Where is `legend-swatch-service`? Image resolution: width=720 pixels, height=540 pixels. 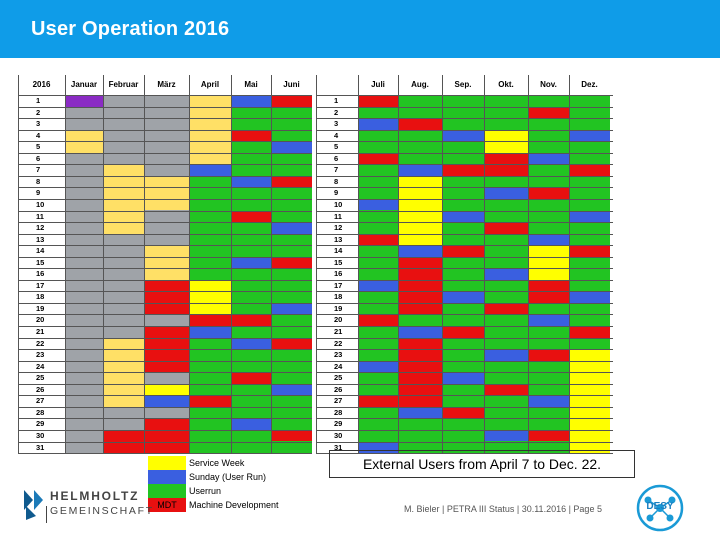
legend-swatch-service is located at coordinates (167, 463).